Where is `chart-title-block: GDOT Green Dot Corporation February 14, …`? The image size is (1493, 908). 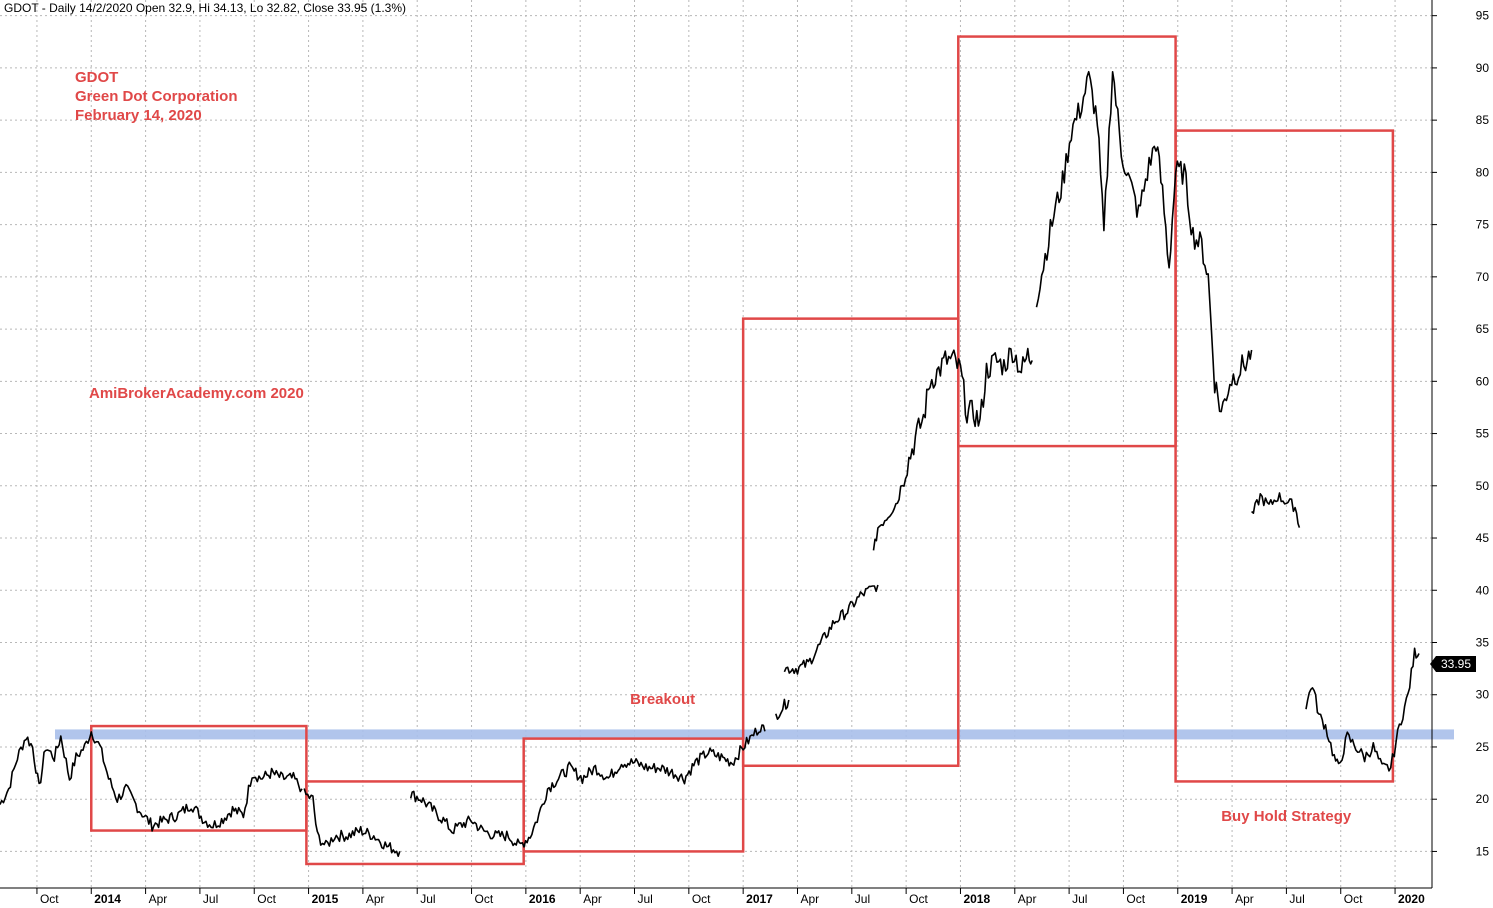
chart-title-block: GDOT Green Dot Corporation February 14, … is located at coordinates (156, 96).